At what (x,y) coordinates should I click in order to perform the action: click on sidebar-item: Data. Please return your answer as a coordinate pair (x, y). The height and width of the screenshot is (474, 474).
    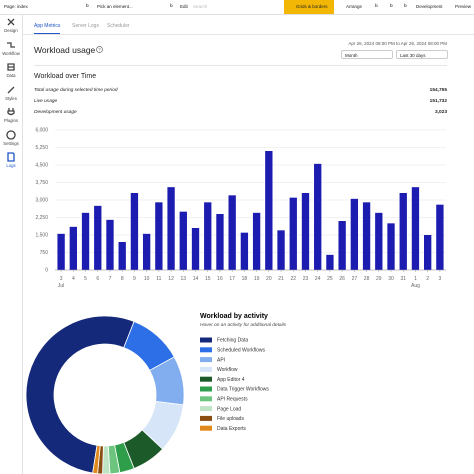
    Looking at the image, I should click on (11, 70).